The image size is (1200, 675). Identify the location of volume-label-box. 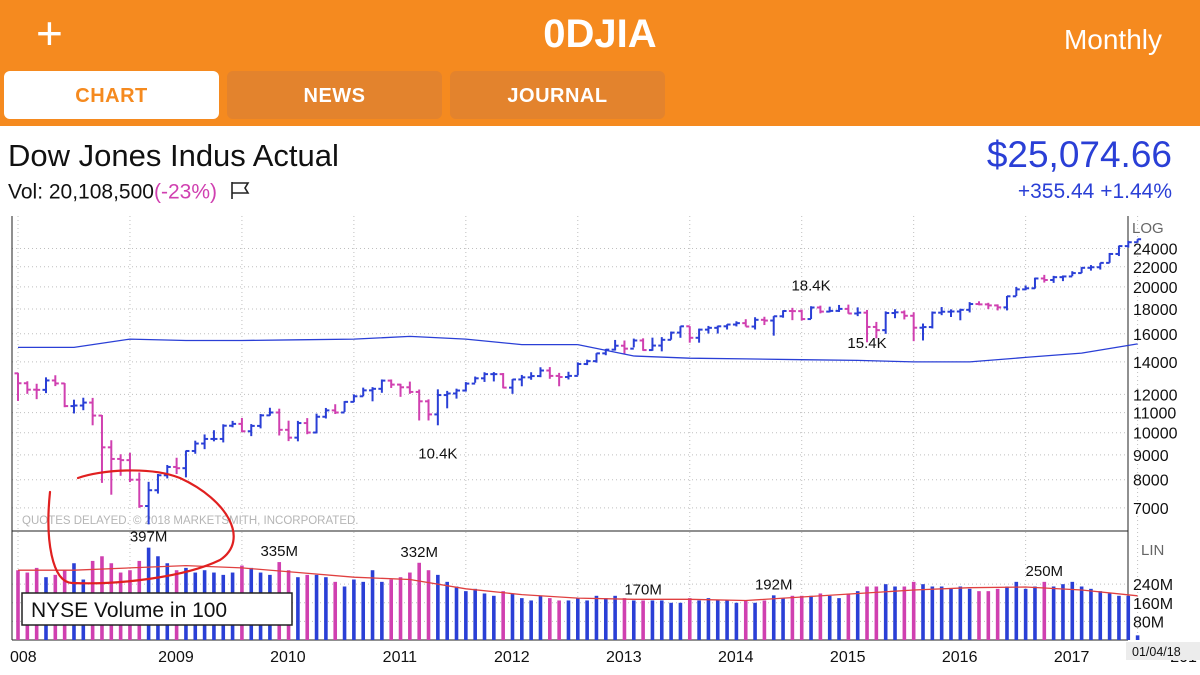
(157, 609).